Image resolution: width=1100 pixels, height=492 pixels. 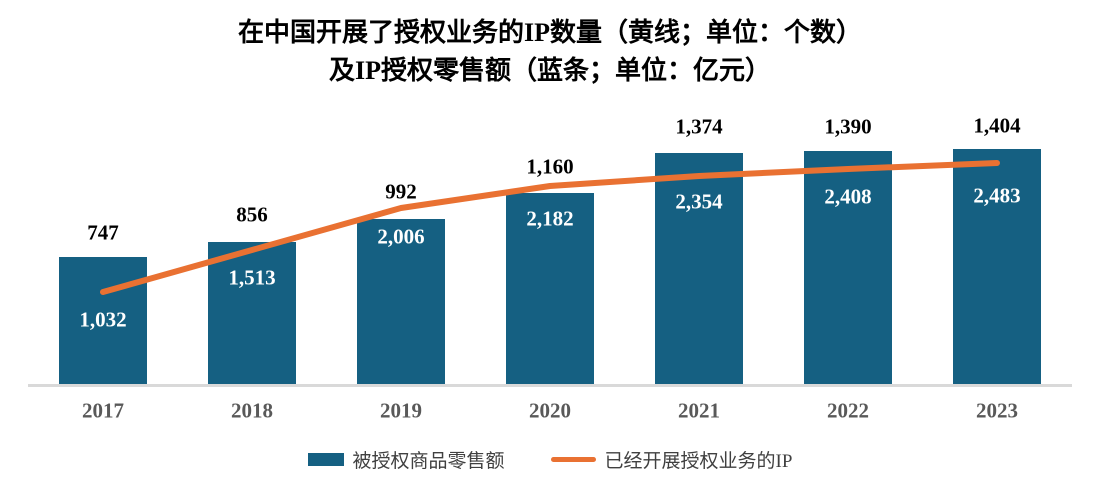 What do you see at coordinates (401, 191) in the screenshot?
I see `line-value-label-2019: 992` at bounding box center [401, 191].